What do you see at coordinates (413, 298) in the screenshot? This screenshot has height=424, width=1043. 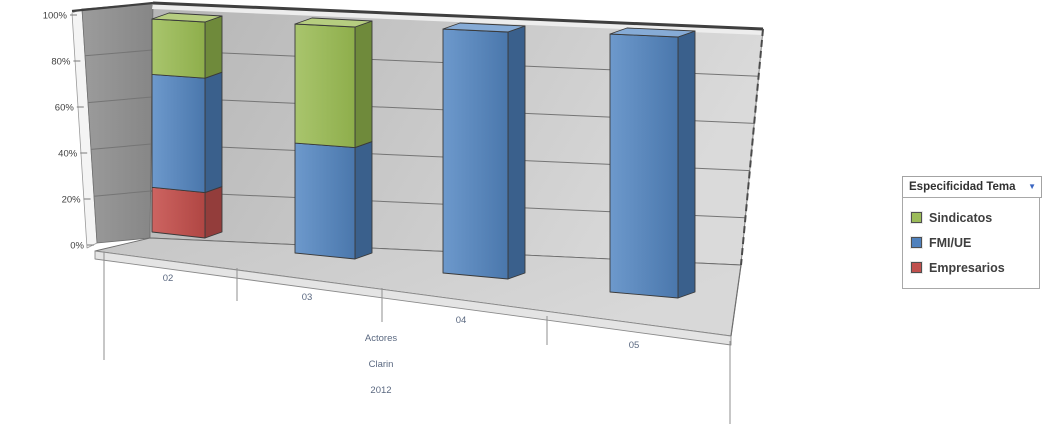 I see `floor-slab-front` at bounding box center [413, 298].